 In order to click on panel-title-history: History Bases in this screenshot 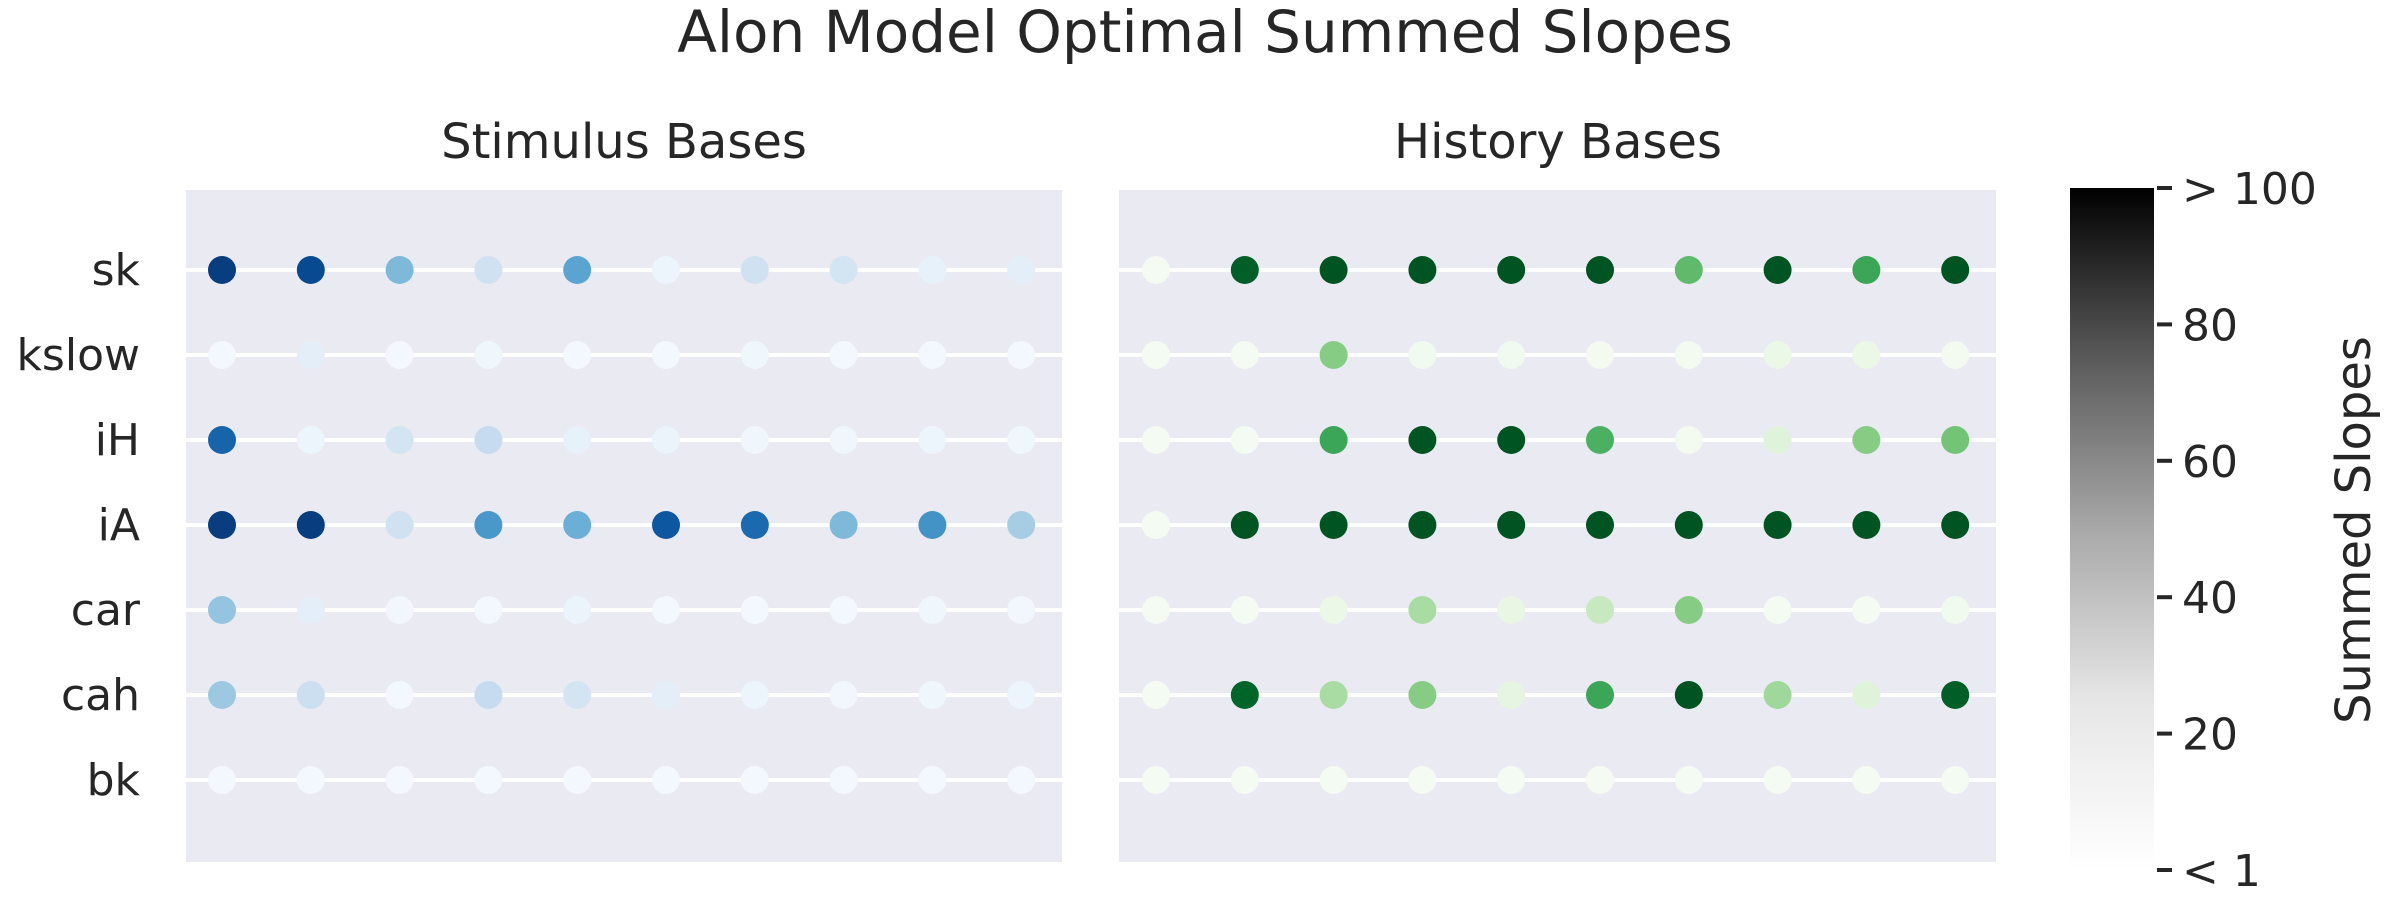, I will do `click(1558, 142)`.